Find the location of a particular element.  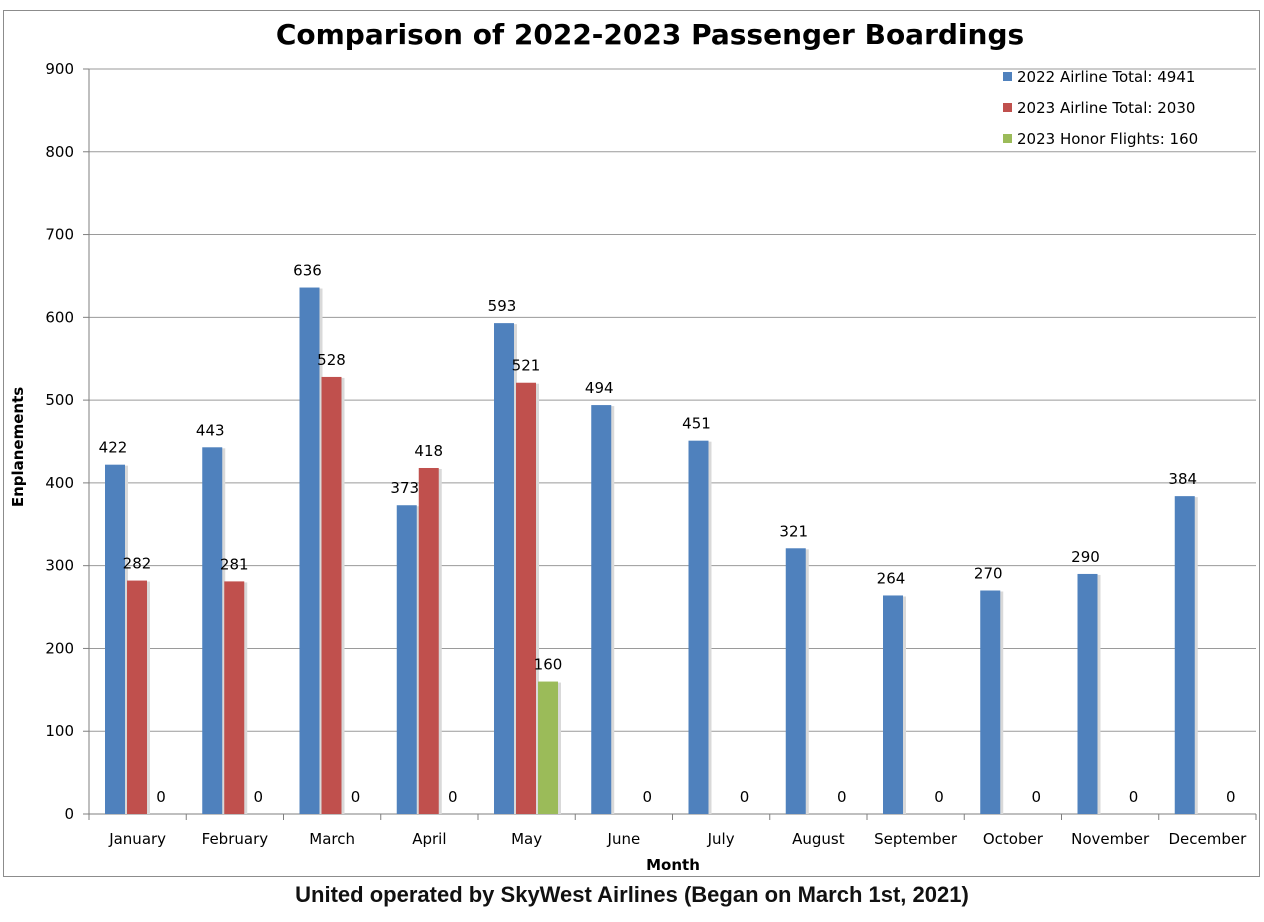

x-tick-label: November is located at coordinates (1110, 839).